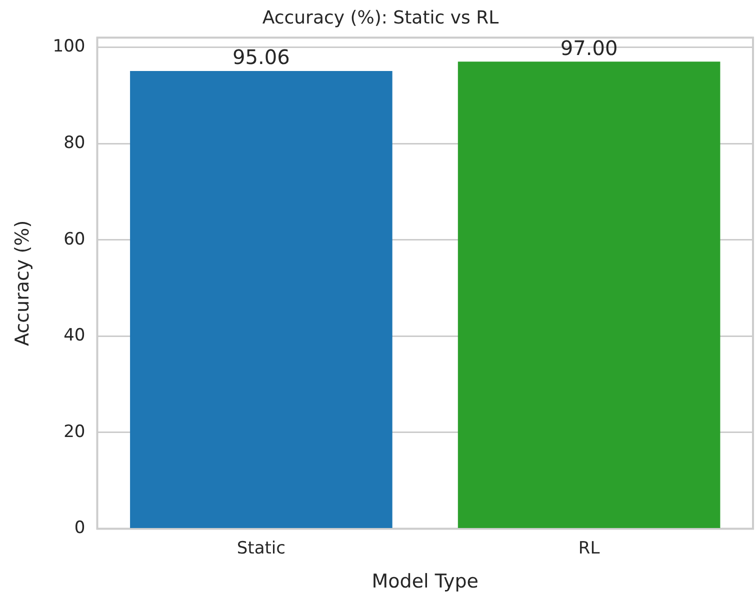  Describe the element at coordinates (589, 48) in the screenshot. I see `data-label: 97.00` at that location.